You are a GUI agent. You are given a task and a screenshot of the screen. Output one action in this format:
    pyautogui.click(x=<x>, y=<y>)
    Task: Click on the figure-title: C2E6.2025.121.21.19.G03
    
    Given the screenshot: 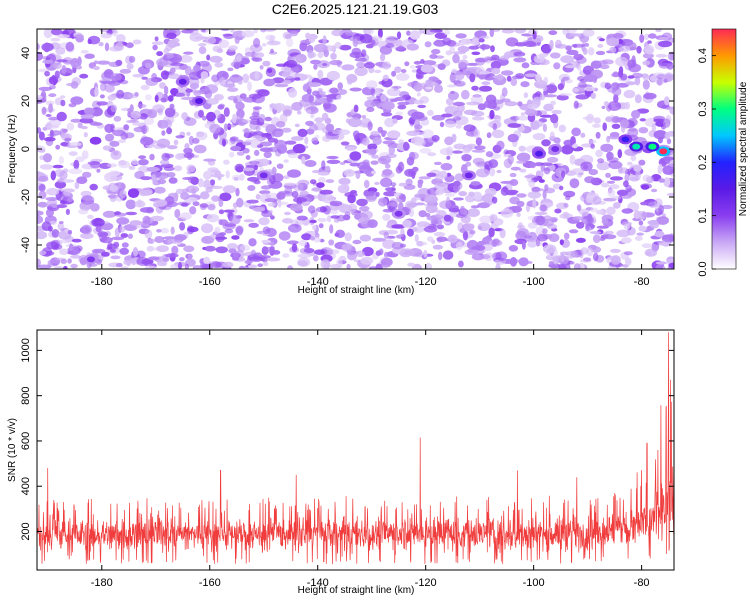 What is the action you would take?
    pyautogui.click(x=355, y=9)
    